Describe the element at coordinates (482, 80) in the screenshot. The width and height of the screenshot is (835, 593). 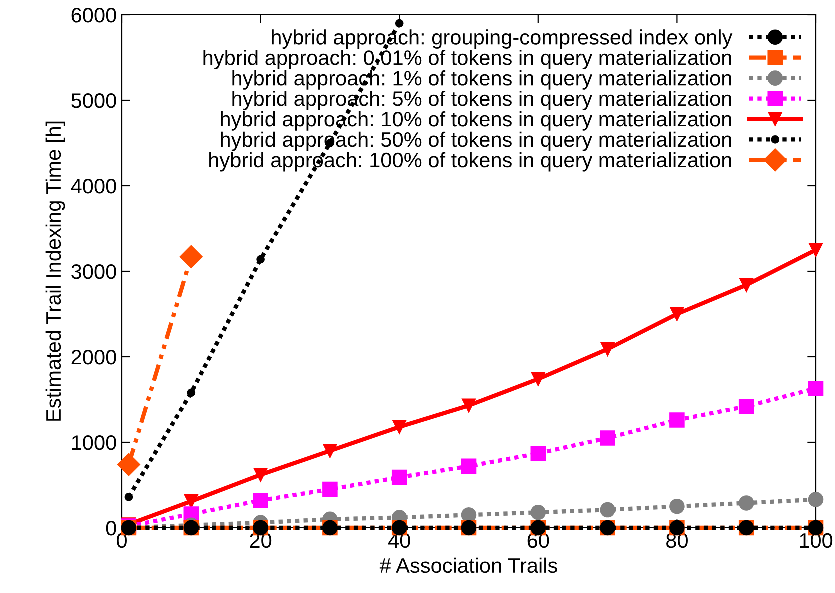
I see `legend-label: hybrid approach: 1% of tokens in query materialization` at that location.